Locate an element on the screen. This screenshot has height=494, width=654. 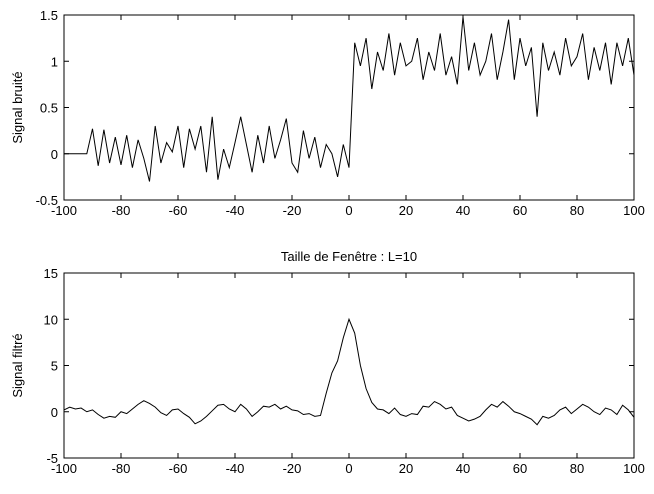
y-tick-label: 10 is located at coordinates (51, 319).